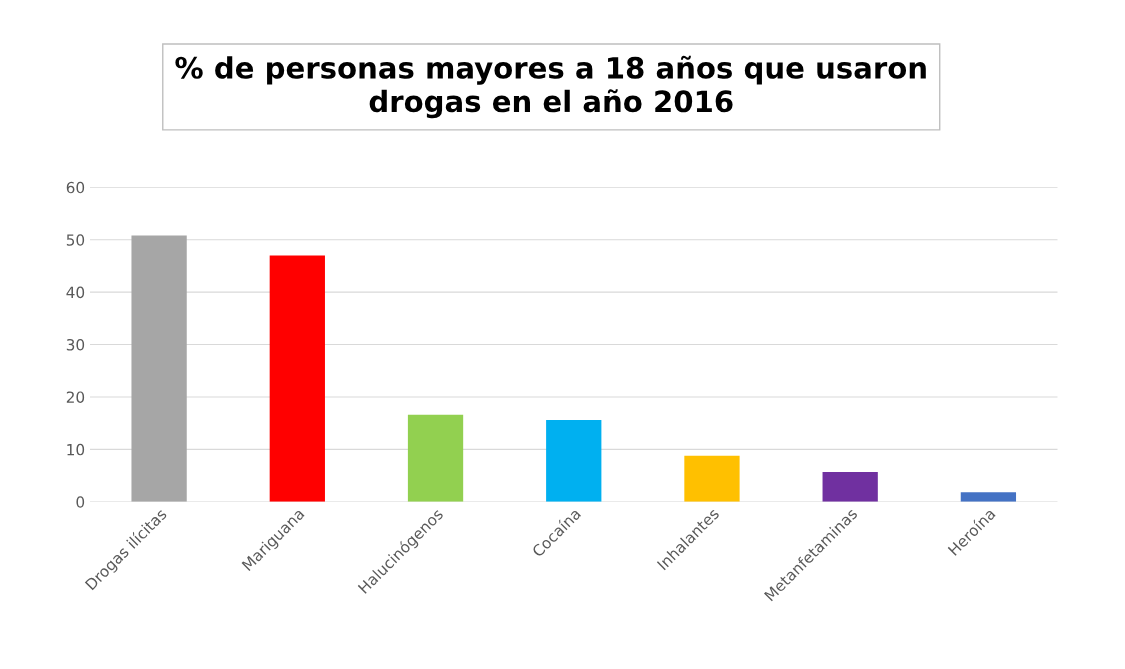 Image resolution: width=1125 pixels, height=669 pixels. What do you see at coordinates (75, 345) in the screenshot?
I see `y-tick-label: 30` at bounding box center [75, 345].